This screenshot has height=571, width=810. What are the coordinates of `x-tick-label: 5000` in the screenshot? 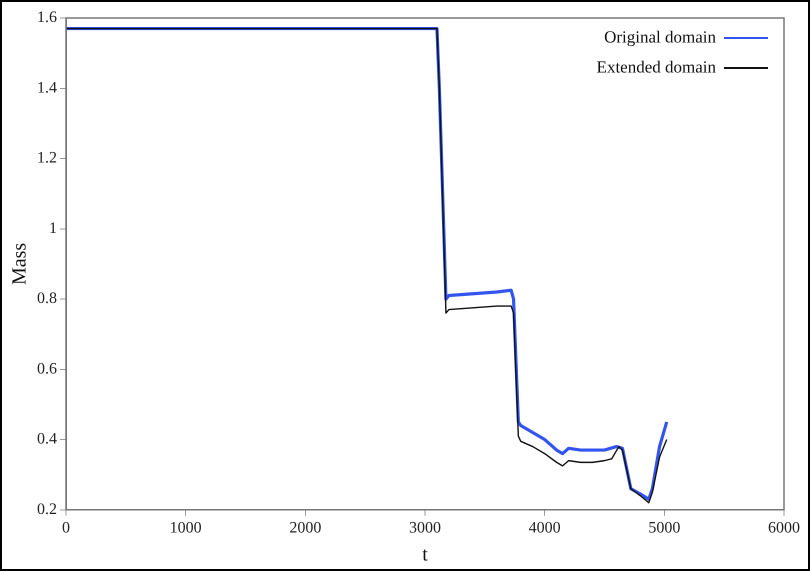 It's located at (664, 528).